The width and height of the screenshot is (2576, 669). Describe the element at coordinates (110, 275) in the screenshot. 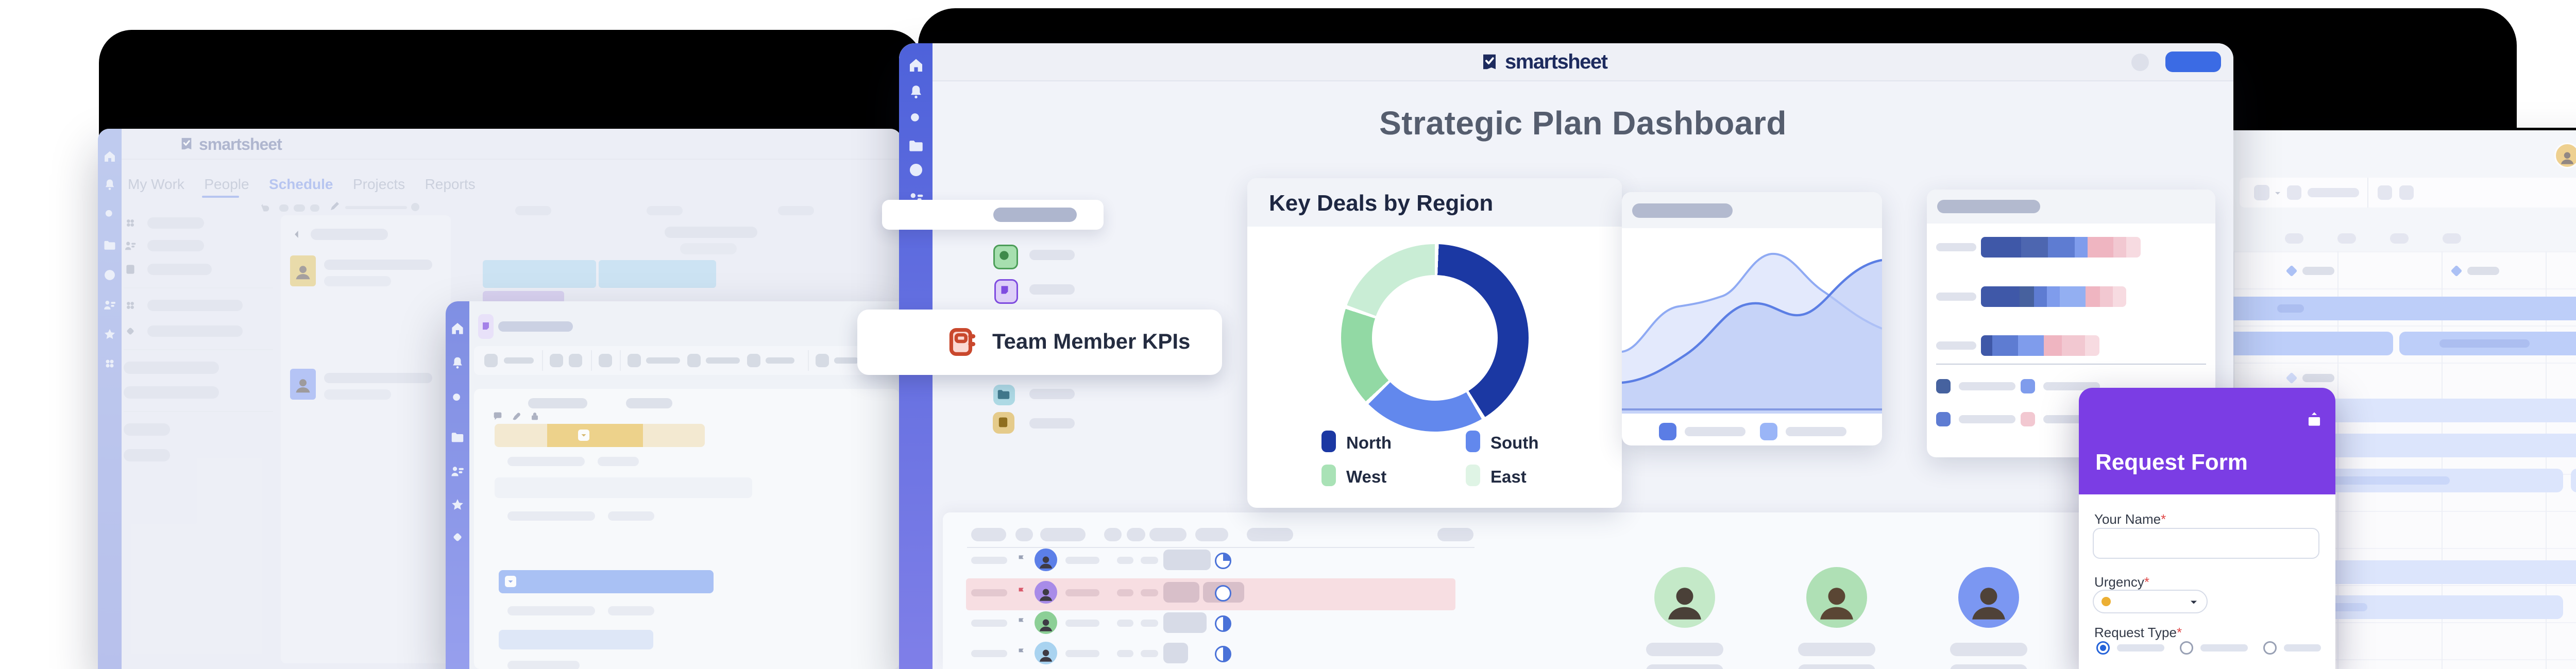

I see `clock-icon` at that location.